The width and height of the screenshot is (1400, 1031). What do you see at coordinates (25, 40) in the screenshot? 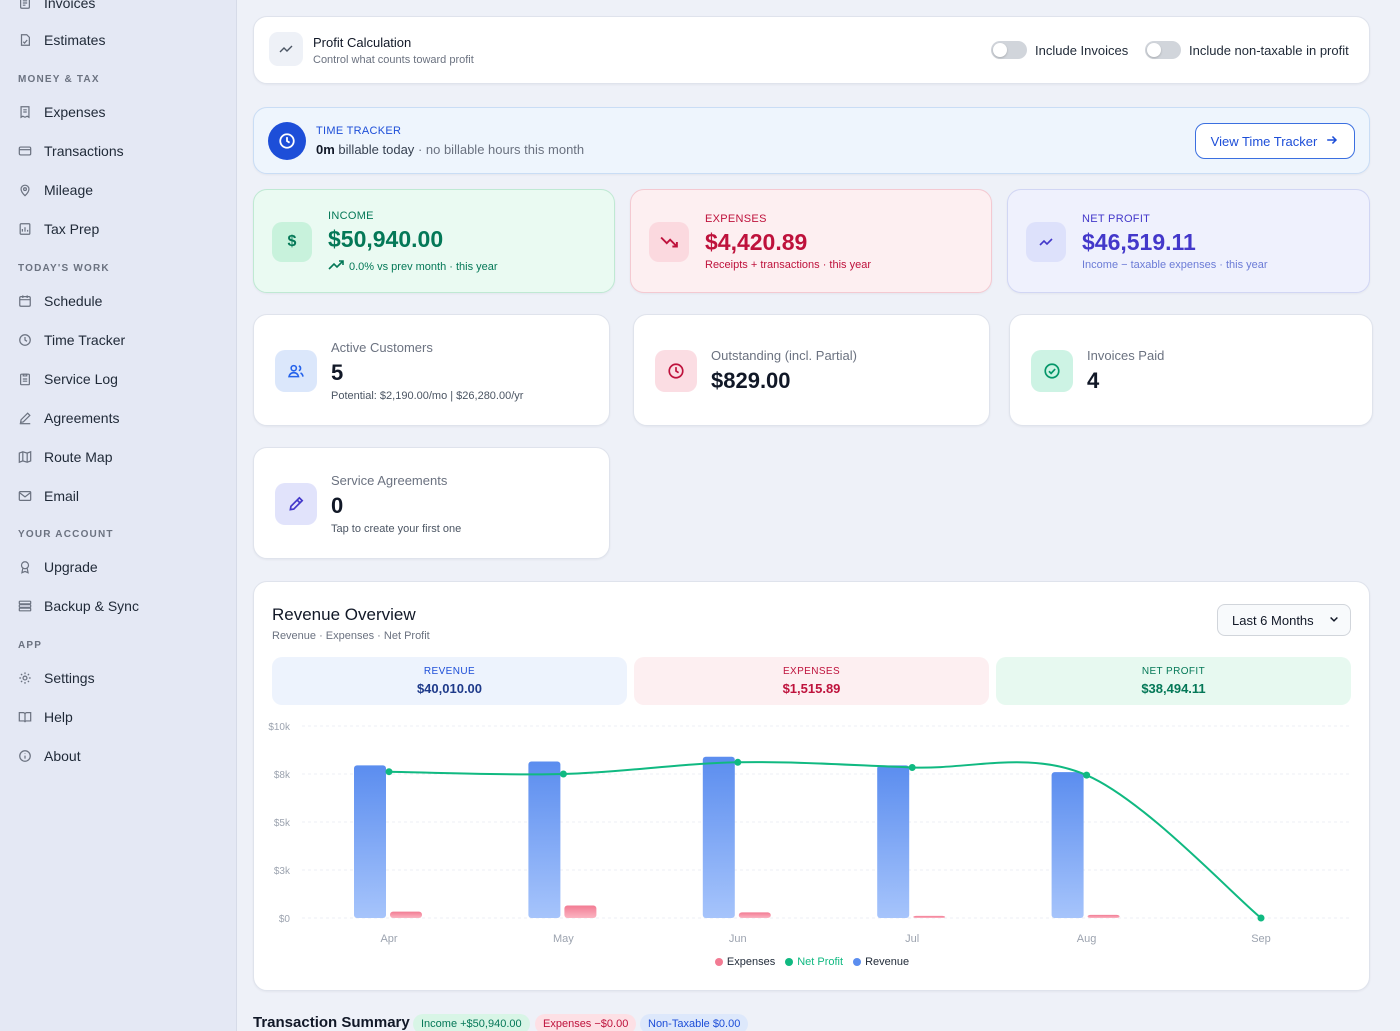
I see `estimate-icon` at bounding box center [25, 40].